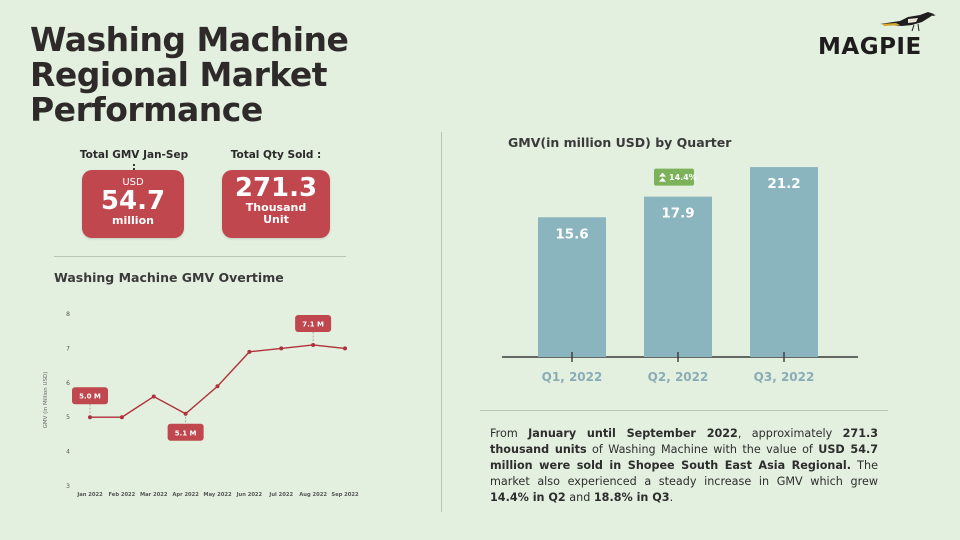  I want to click on x-tick-label-6: Jul 2022, so click(280, 495).